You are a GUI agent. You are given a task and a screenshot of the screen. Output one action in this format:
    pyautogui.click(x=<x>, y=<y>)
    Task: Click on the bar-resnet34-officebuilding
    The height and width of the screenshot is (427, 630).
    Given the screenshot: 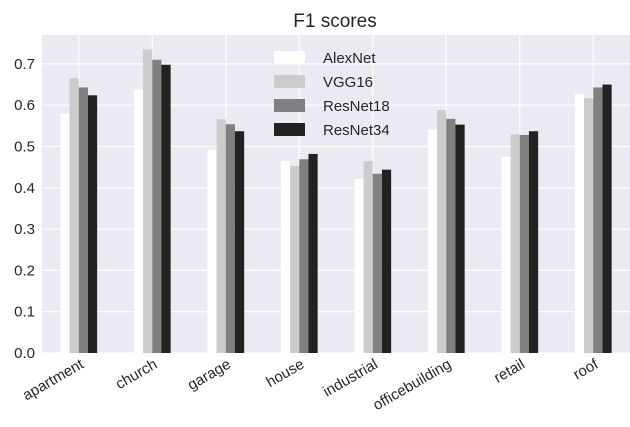 What is the action you would take?
    pyautogui.click(x=460, y=239)
    